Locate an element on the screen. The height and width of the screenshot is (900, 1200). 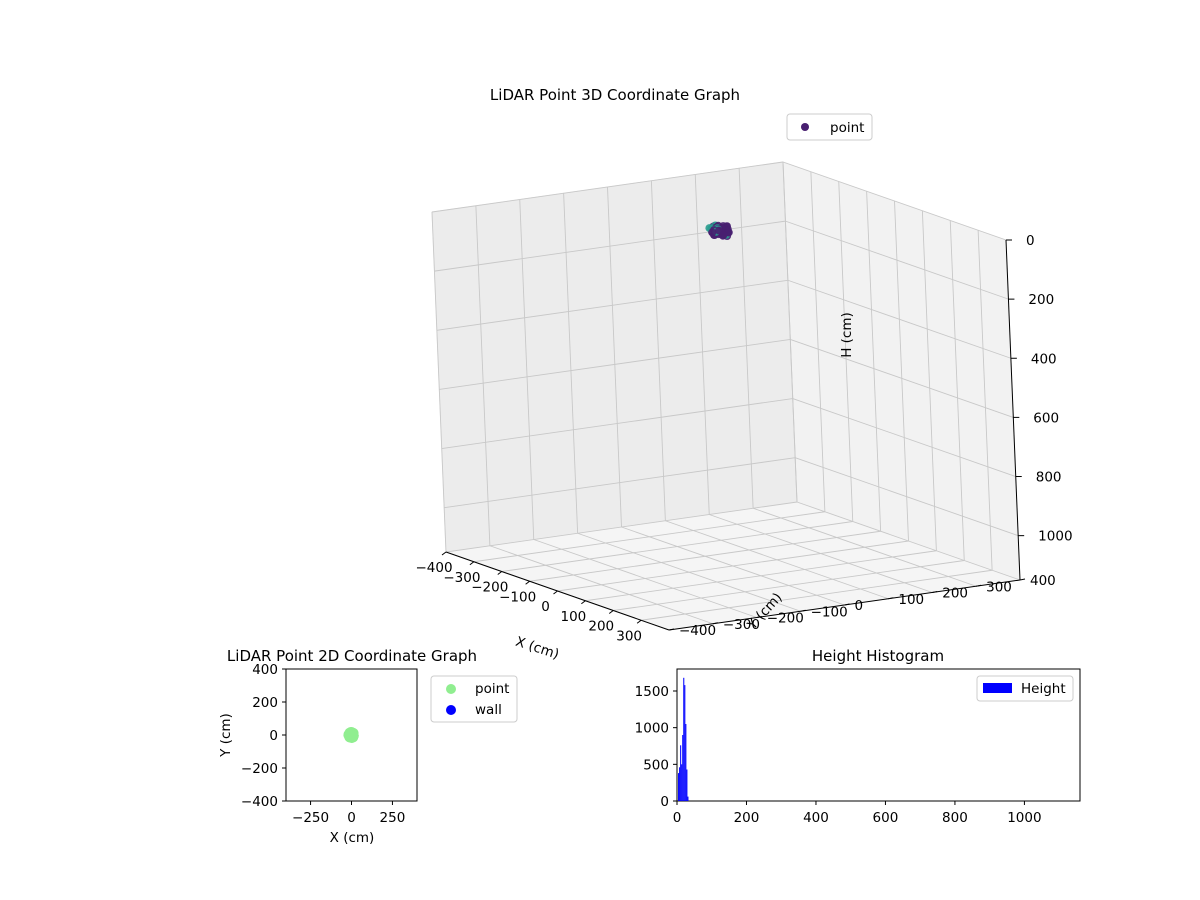
tick-label-2d-y: 200 is located at coordinates (265, 703).